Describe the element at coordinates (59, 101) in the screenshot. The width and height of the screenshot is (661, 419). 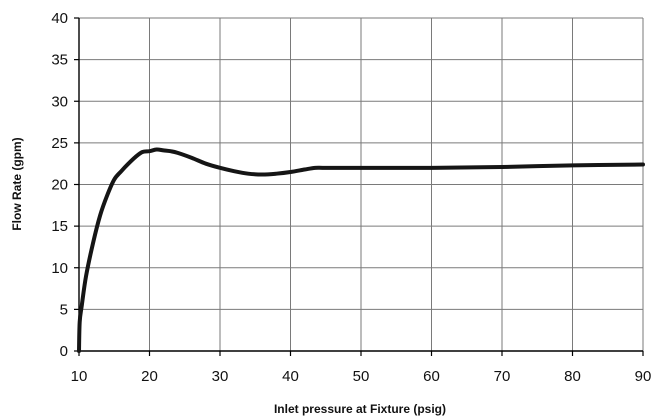
I see `y-tick-label-30: 30` at that location.